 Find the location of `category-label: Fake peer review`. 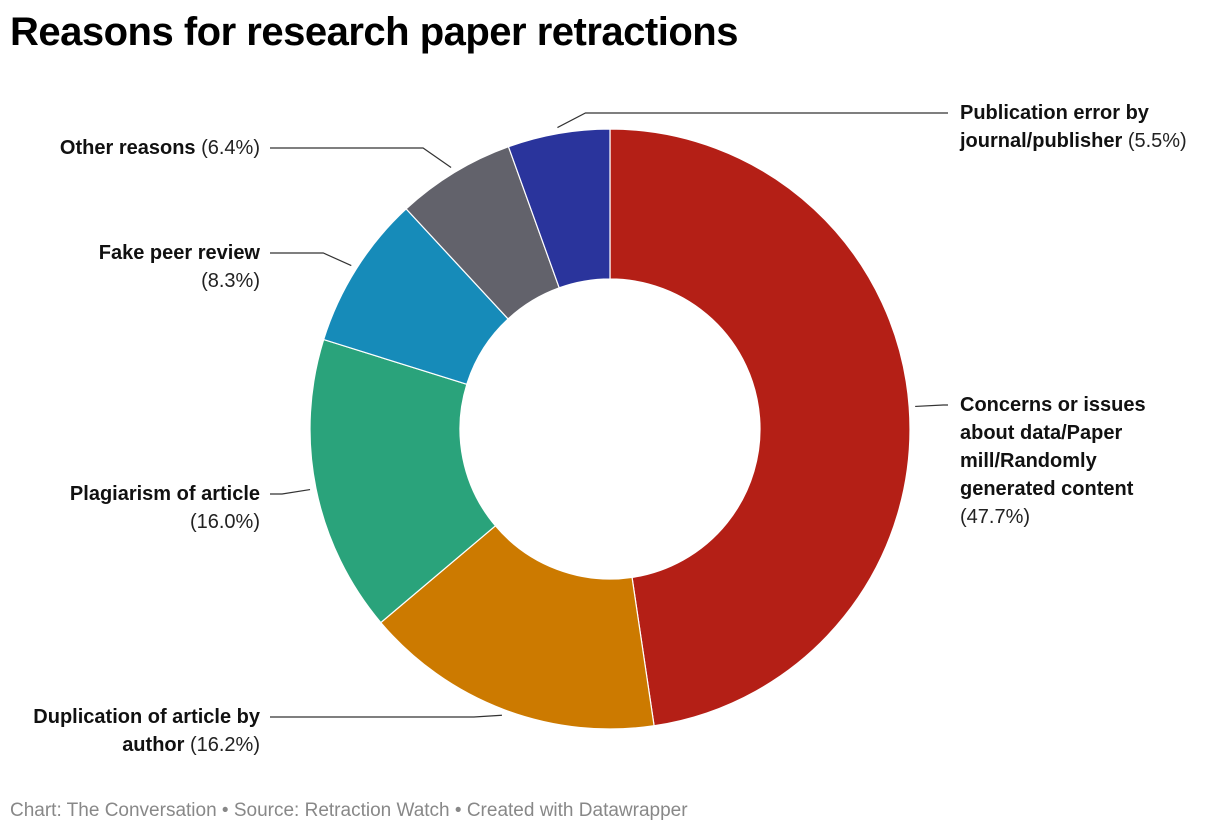

category-label: Fake peer review is located at coordinates (179, 253).